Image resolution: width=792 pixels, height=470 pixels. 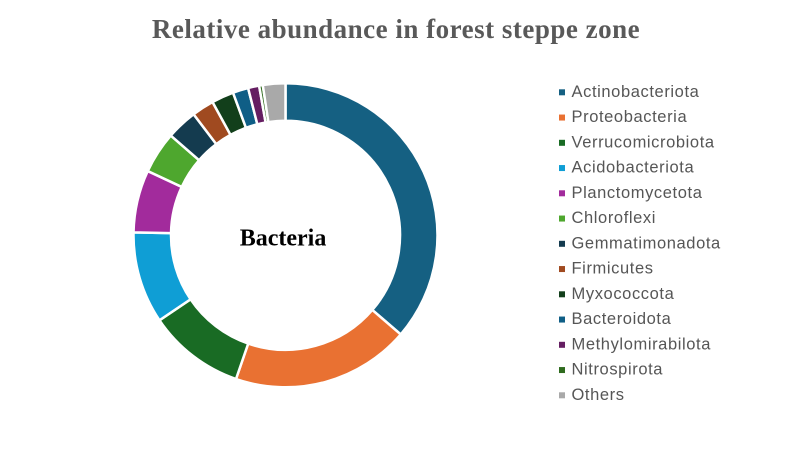 I want to click on svg-text: Actinobacteriota, so click(x=636, y=92).